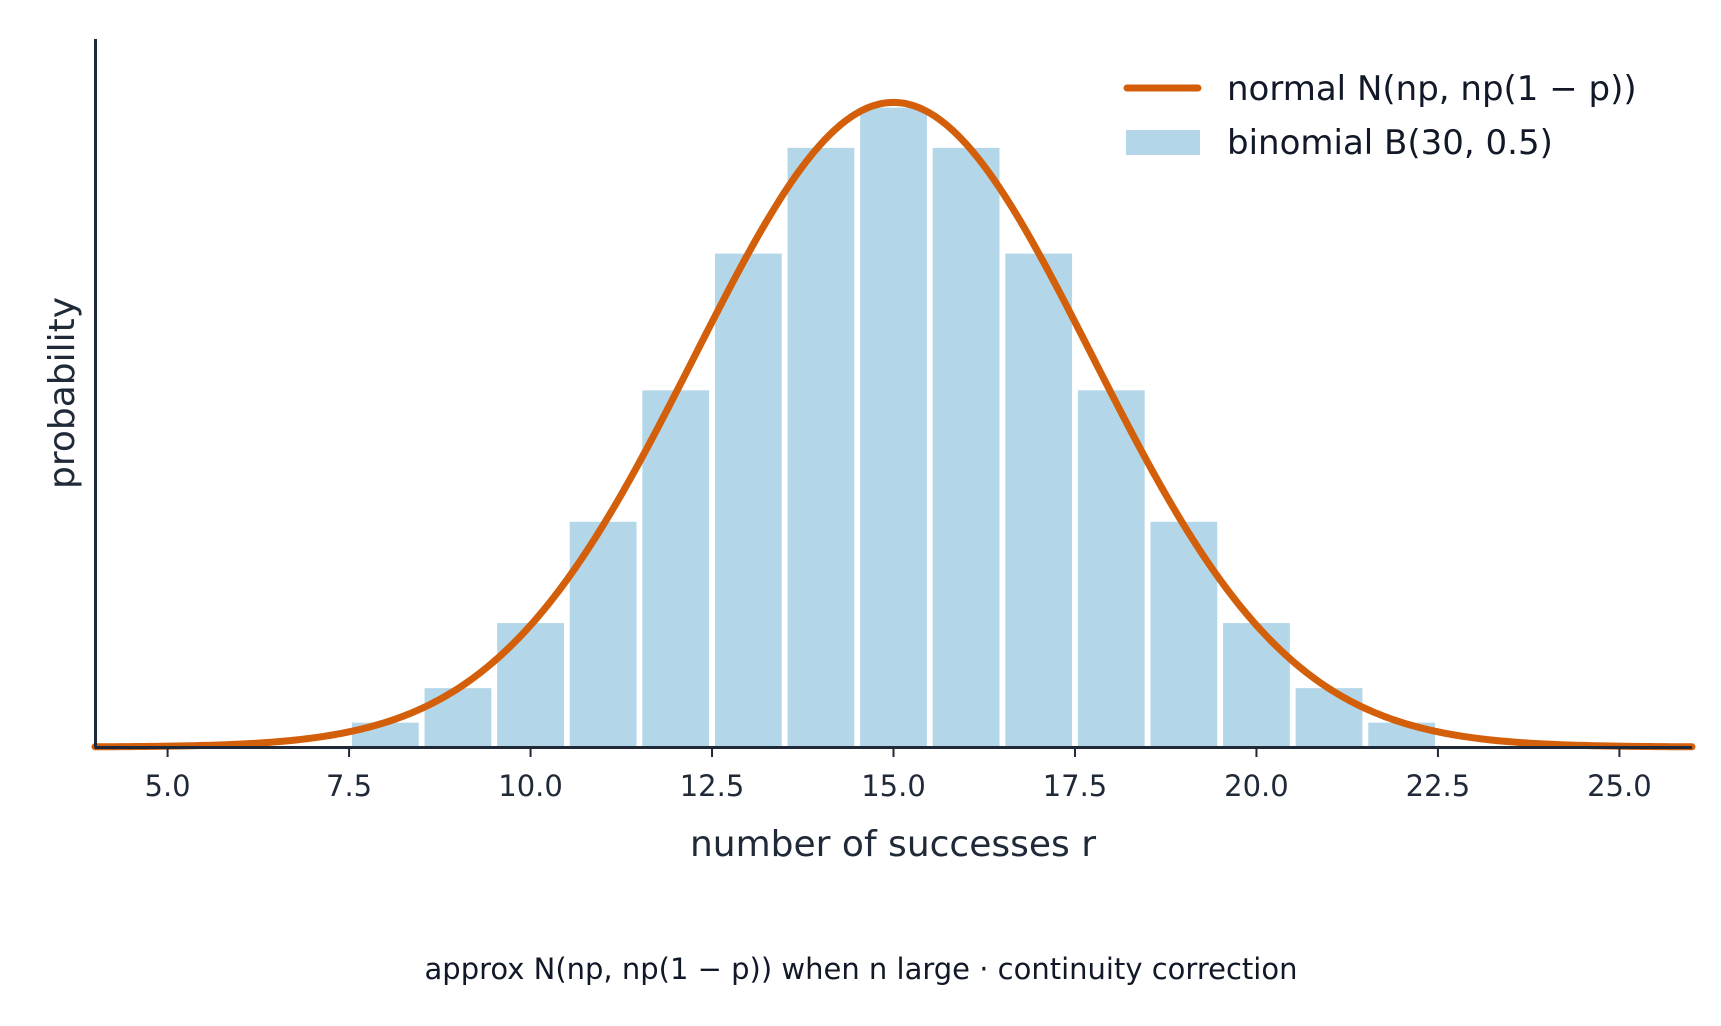  I want to click on y-axis-title: probability, so click(62, 393).